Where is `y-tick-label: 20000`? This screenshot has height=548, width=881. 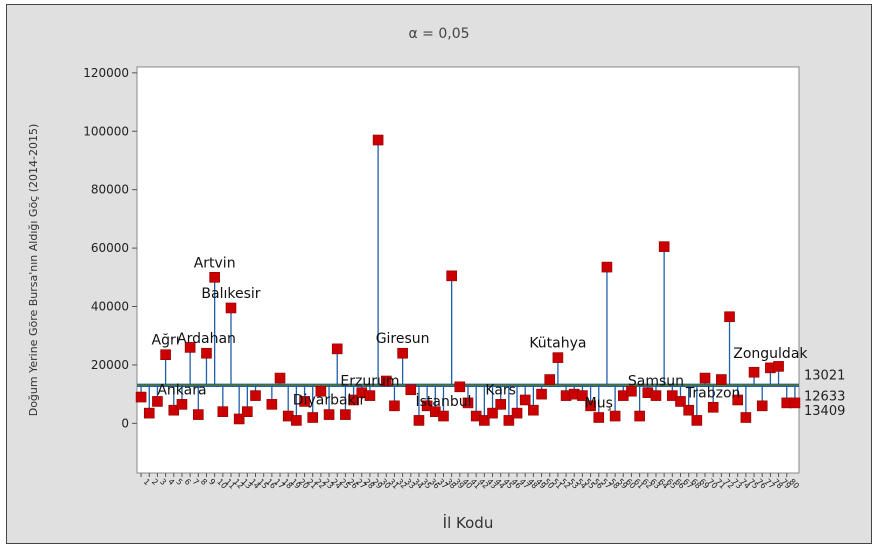 y-tick-label: 20000 is located at coordinates (110, 365).